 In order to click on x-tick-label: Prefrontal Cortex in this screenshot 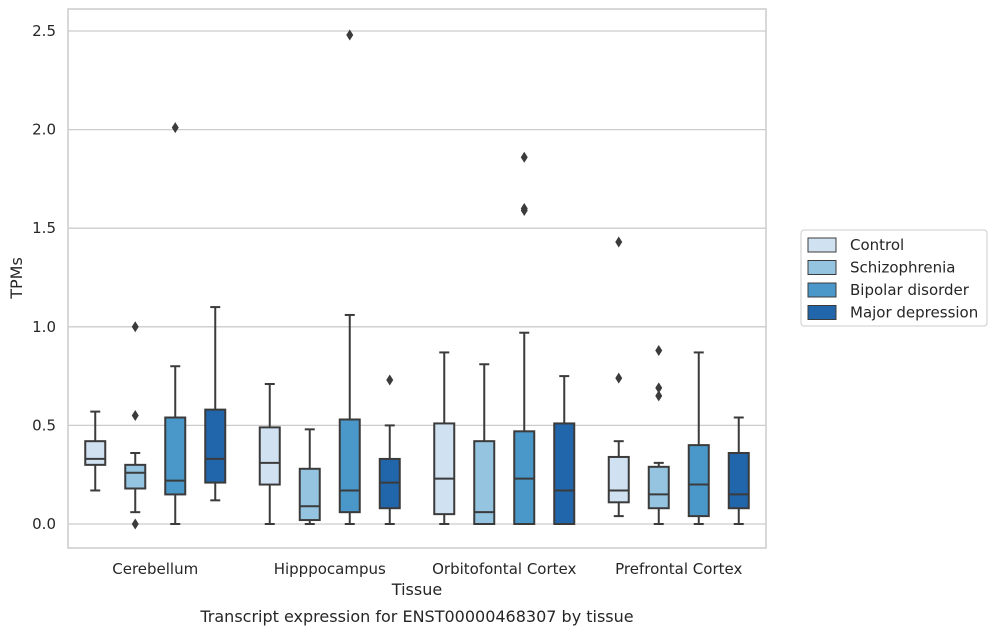, I will do `click(678, 569)`.